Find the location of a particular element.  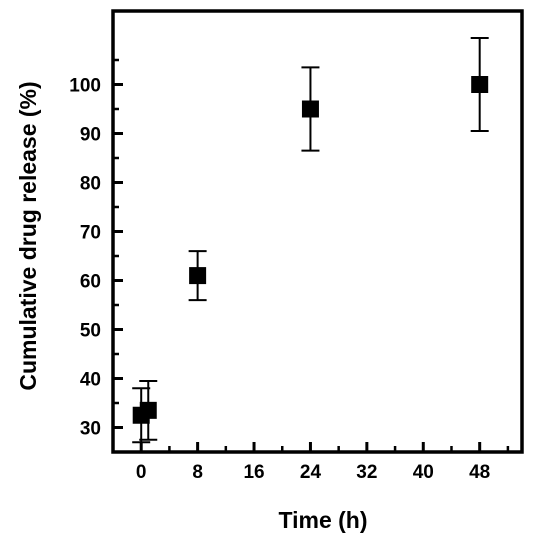

y-tick-label: 40 is located at coordinates (90, 380).